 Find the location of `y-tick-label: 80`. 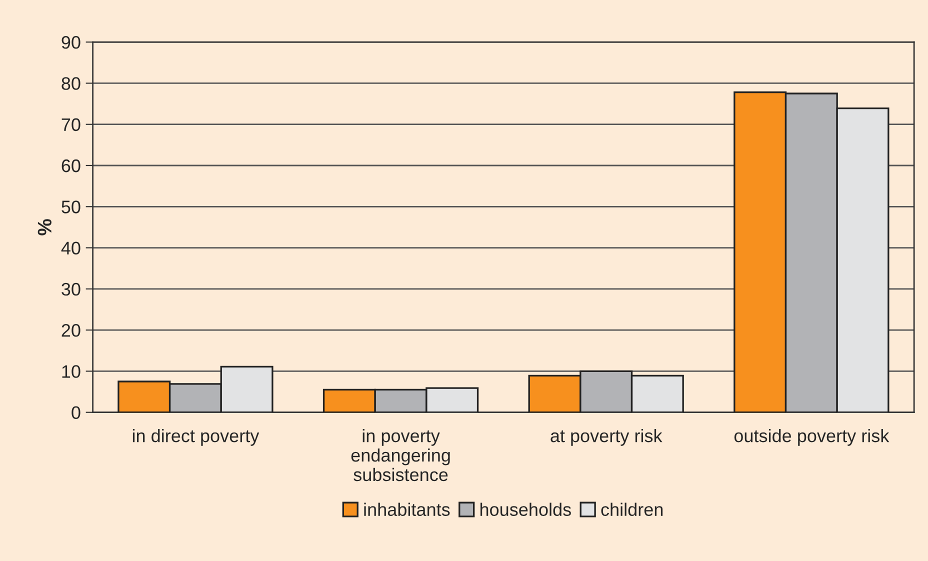

y-tick-label: 80 is located at coordinates (71, 83).